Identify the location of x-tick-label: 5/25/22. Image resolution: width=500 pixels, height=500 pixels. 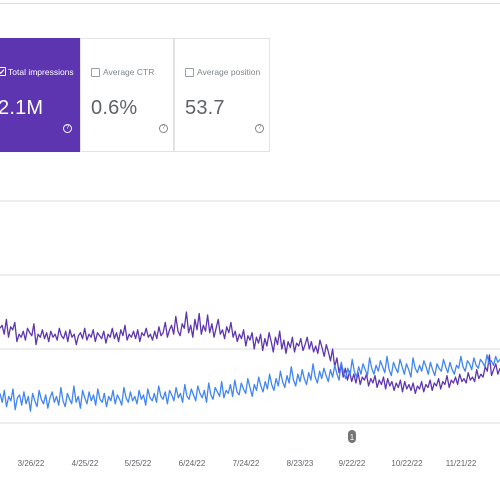
(138, 463).